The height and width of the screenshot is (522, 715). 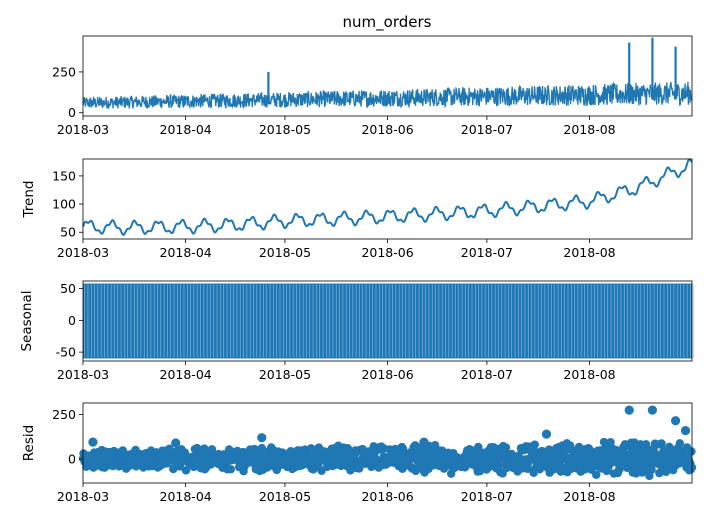 I want to click on trend-yticks: 50 100 150, so click(x=67, y=204).